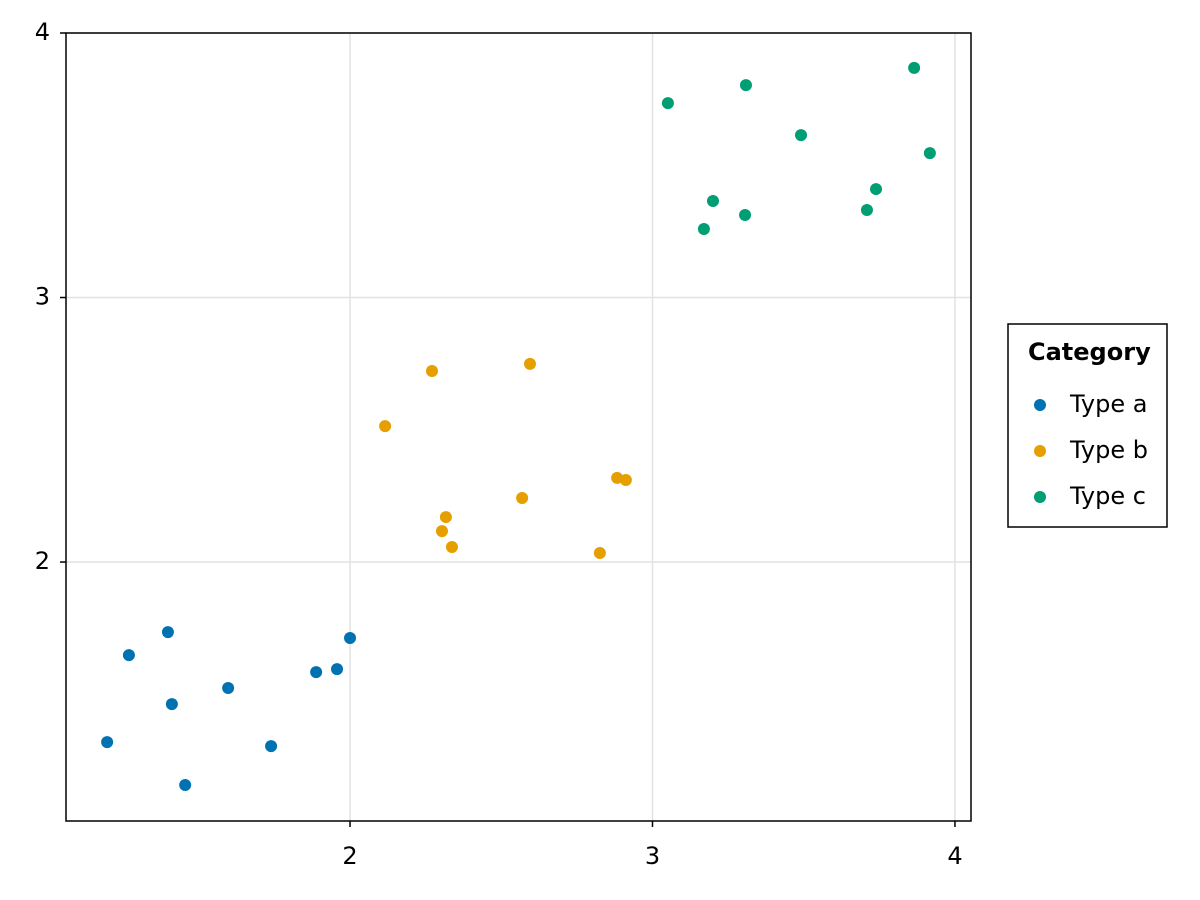  Describe the element at coordinates (42, 561) in the screenshot. I see `y-tick-label: 2` at that location.